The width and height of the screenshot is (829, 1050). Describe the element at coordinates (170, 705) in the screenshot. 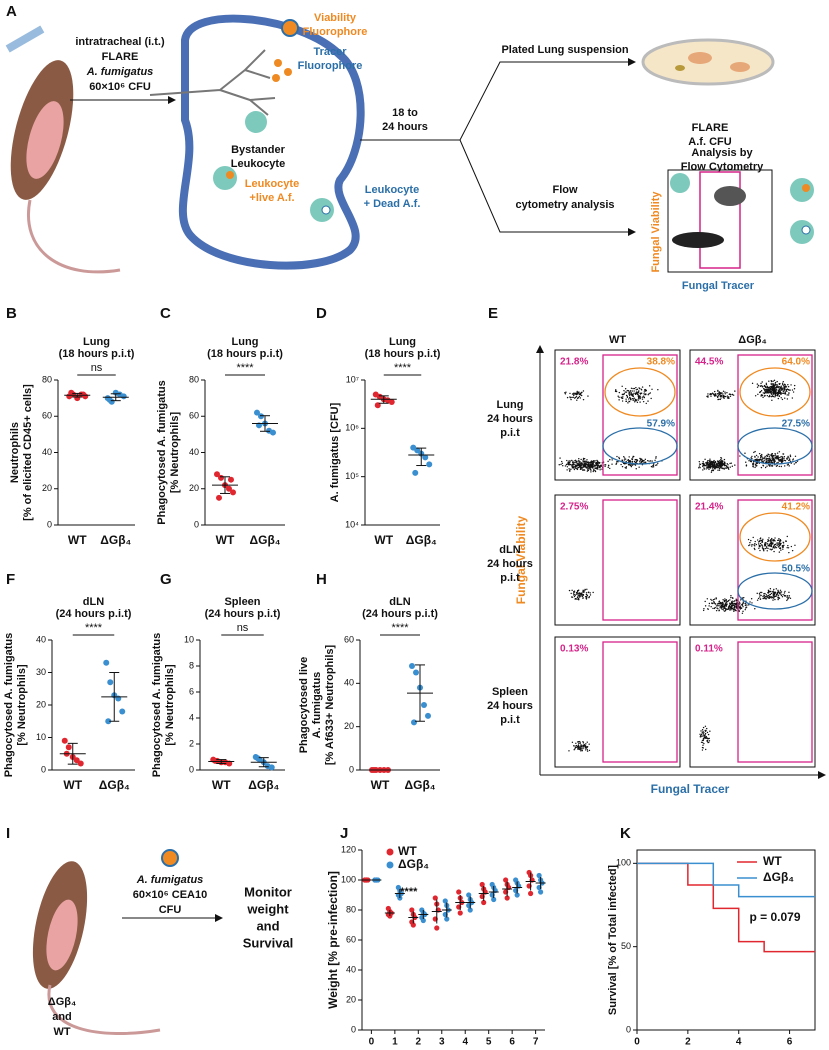

I see `y-axis-label: [% Neutrophils]` at that location.